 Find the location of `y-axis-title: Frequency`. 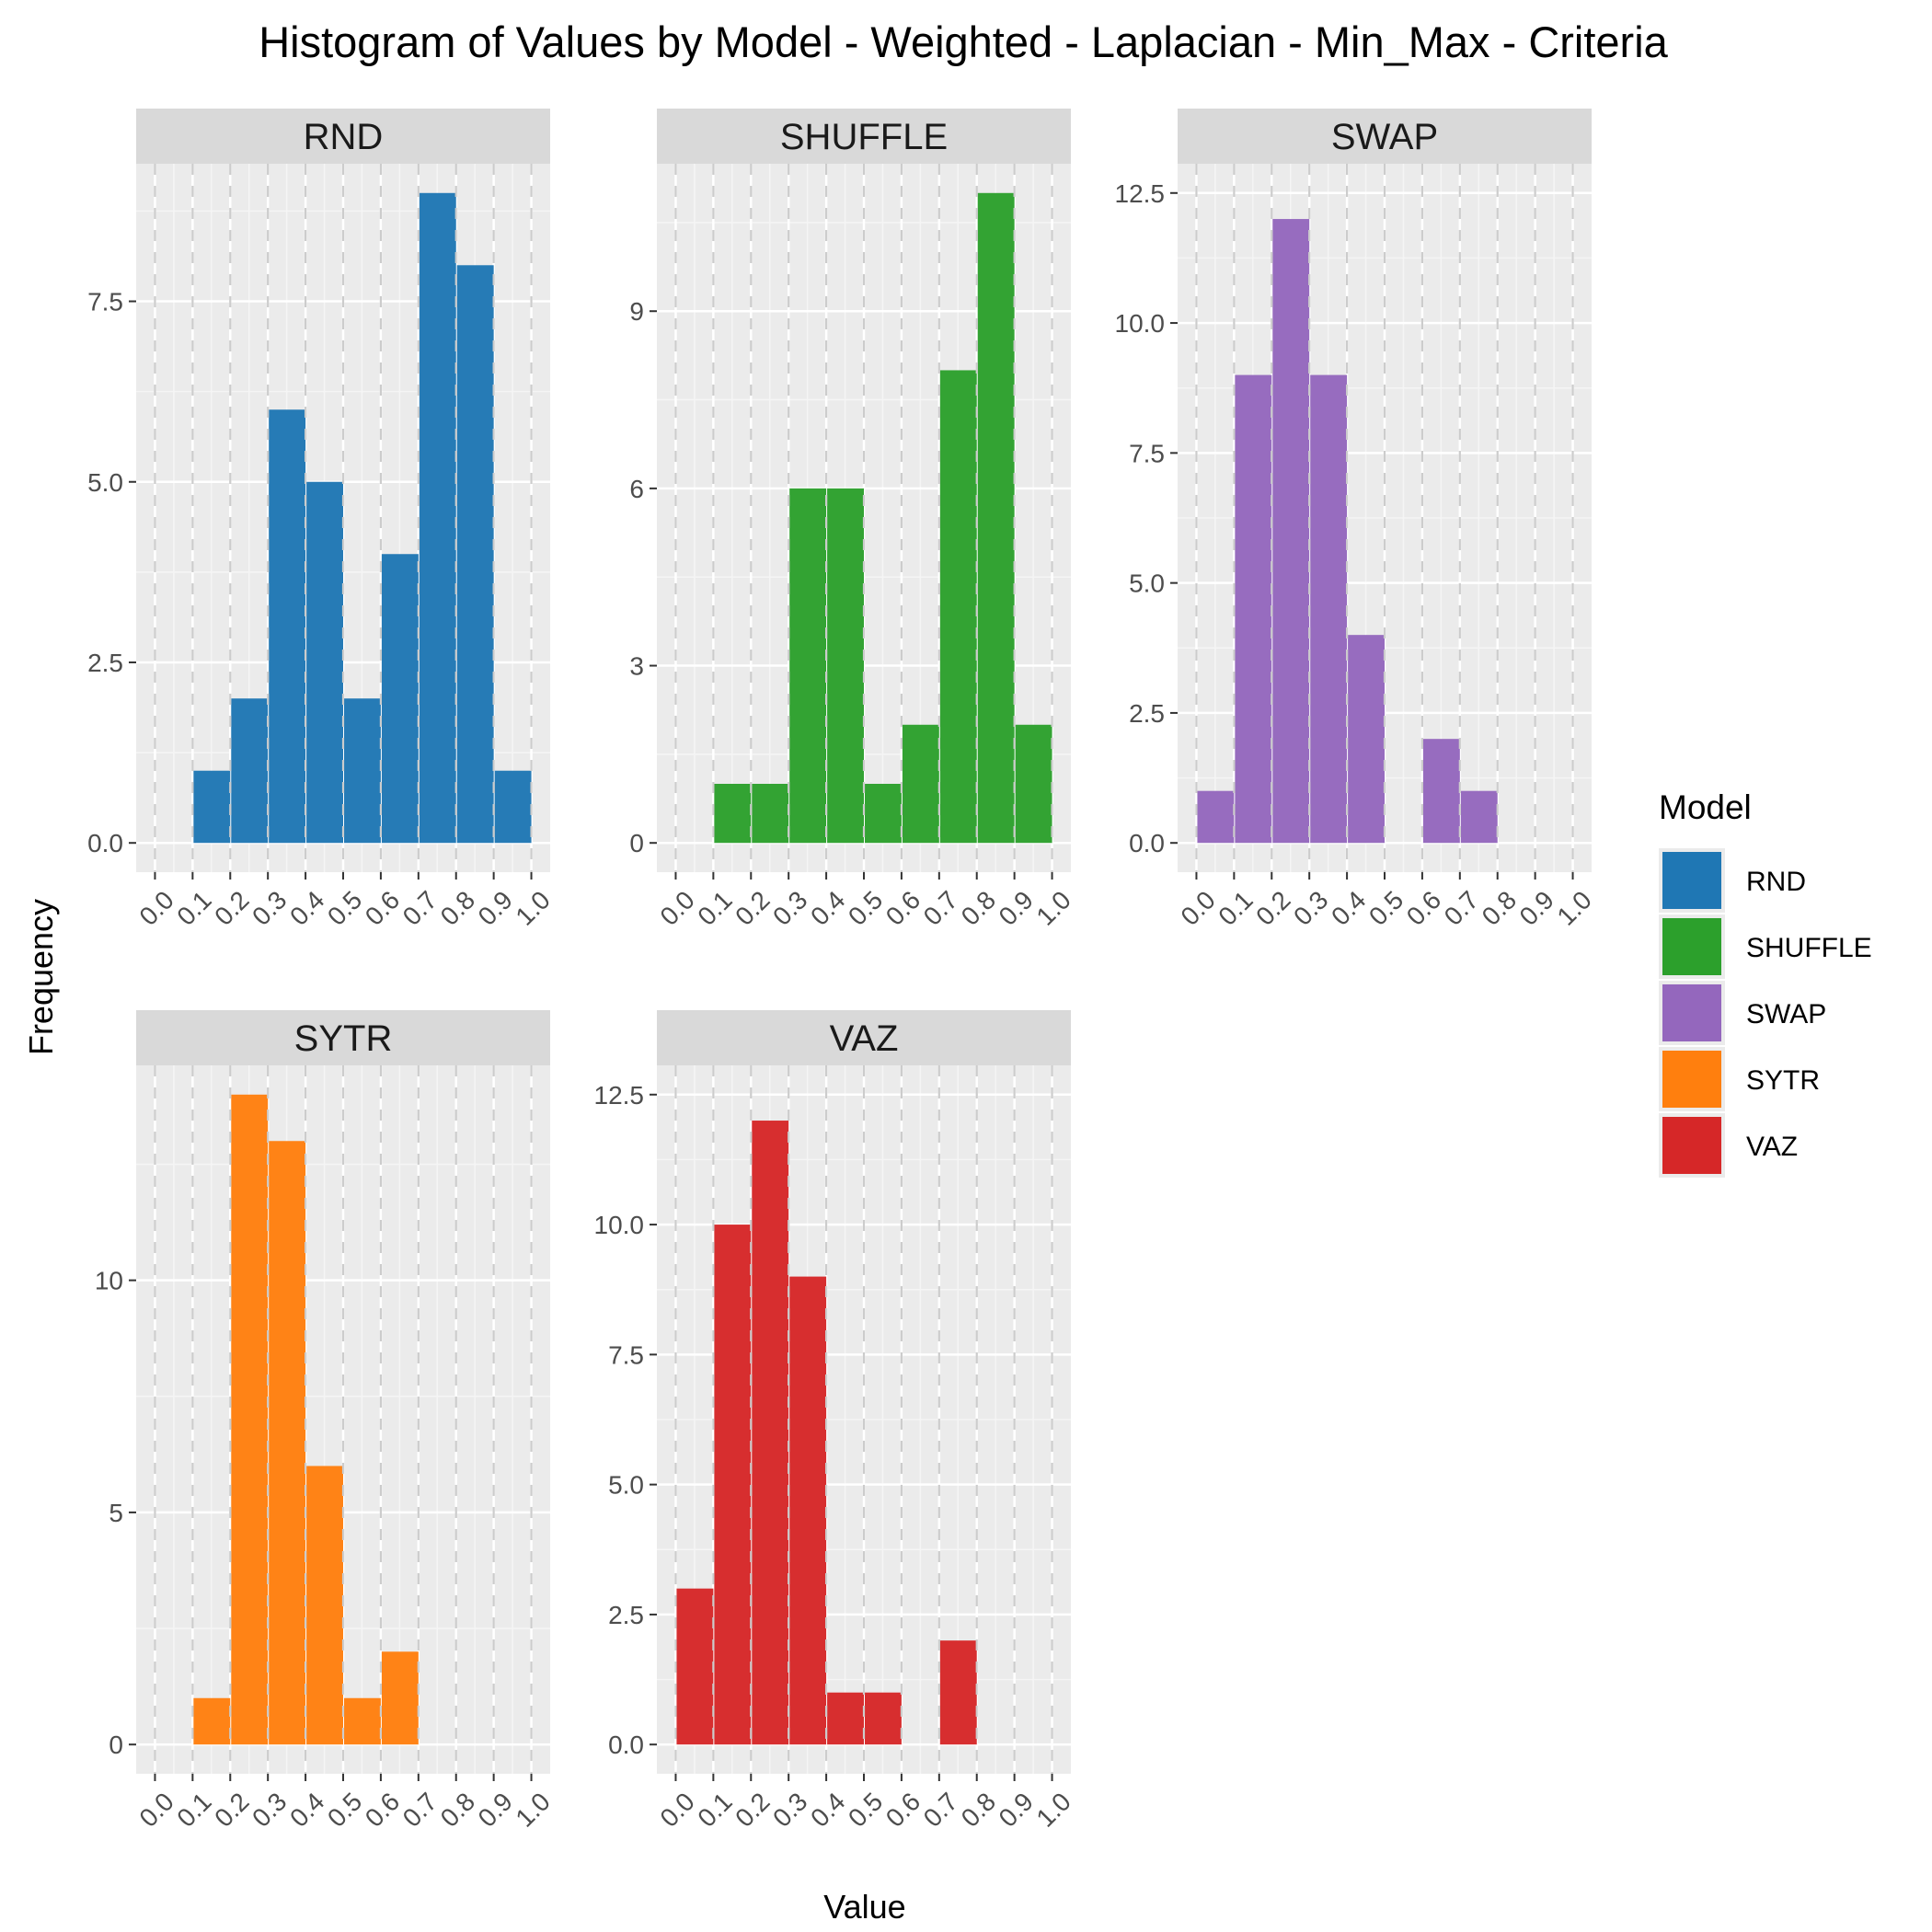

y-axis-title: Frequency is located at coordinates (41, 977).